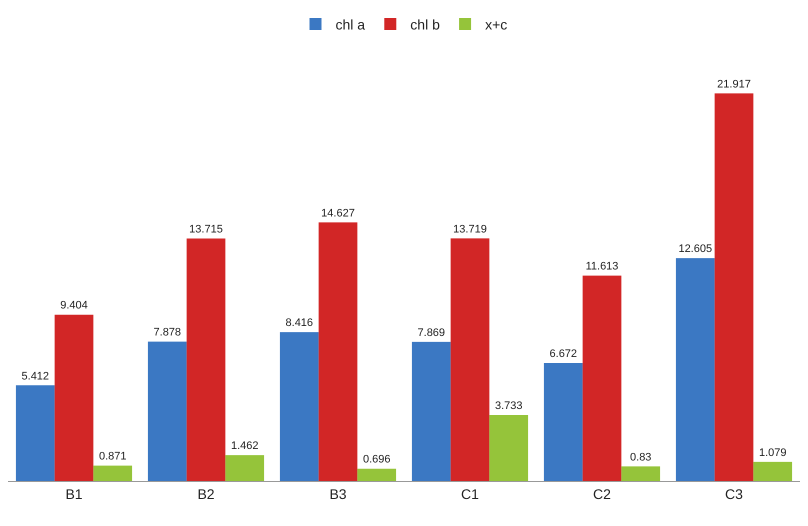 Image resolution: width=808 pixels, height=526 pixels. Describe the element at coordinates (168, 332) in the screenshot. I see `data-label: 7.878` at that location.